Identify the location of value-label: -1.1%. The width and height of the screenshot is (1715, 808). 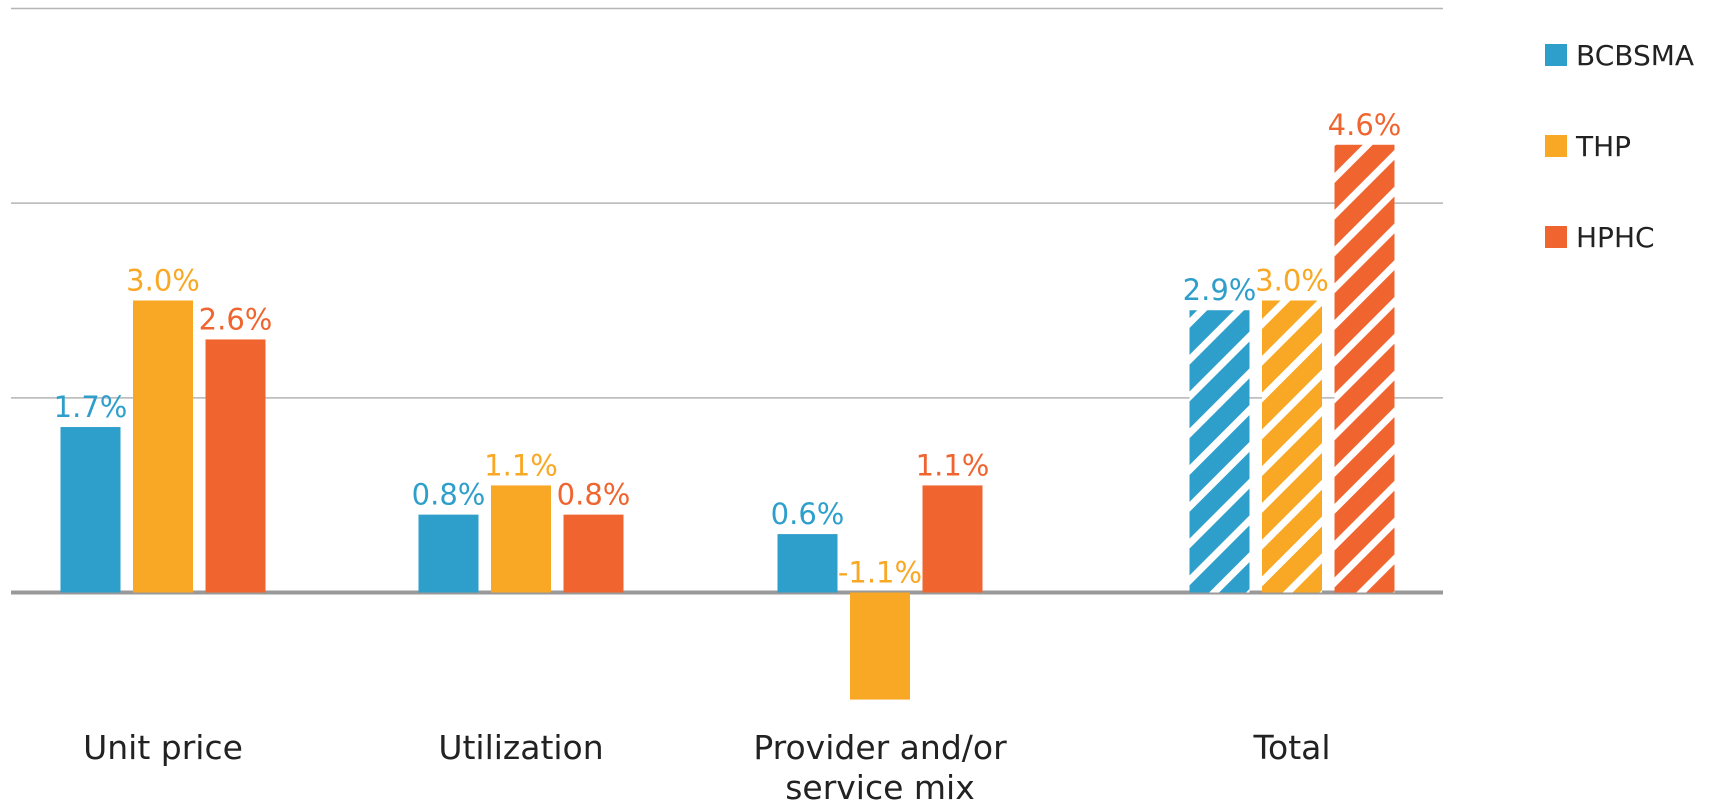
(880, 573).